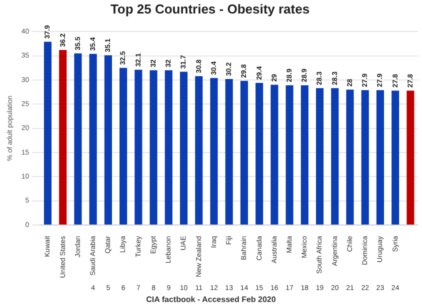 This screenshot has width=422, height=305. I want to click on chart-title: Top 25 Countries - Obesity rates, so click(210, 8).